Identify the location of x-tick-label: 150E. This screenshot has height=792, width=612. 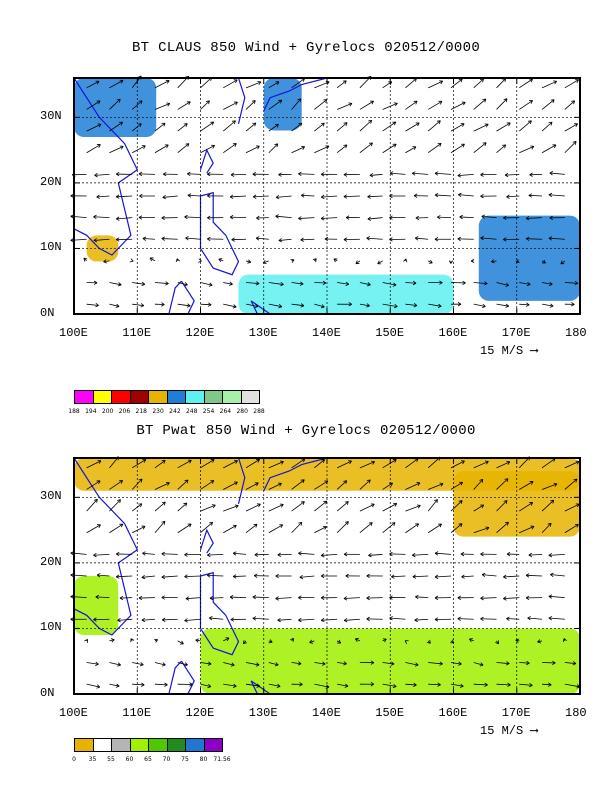
(390, 333).